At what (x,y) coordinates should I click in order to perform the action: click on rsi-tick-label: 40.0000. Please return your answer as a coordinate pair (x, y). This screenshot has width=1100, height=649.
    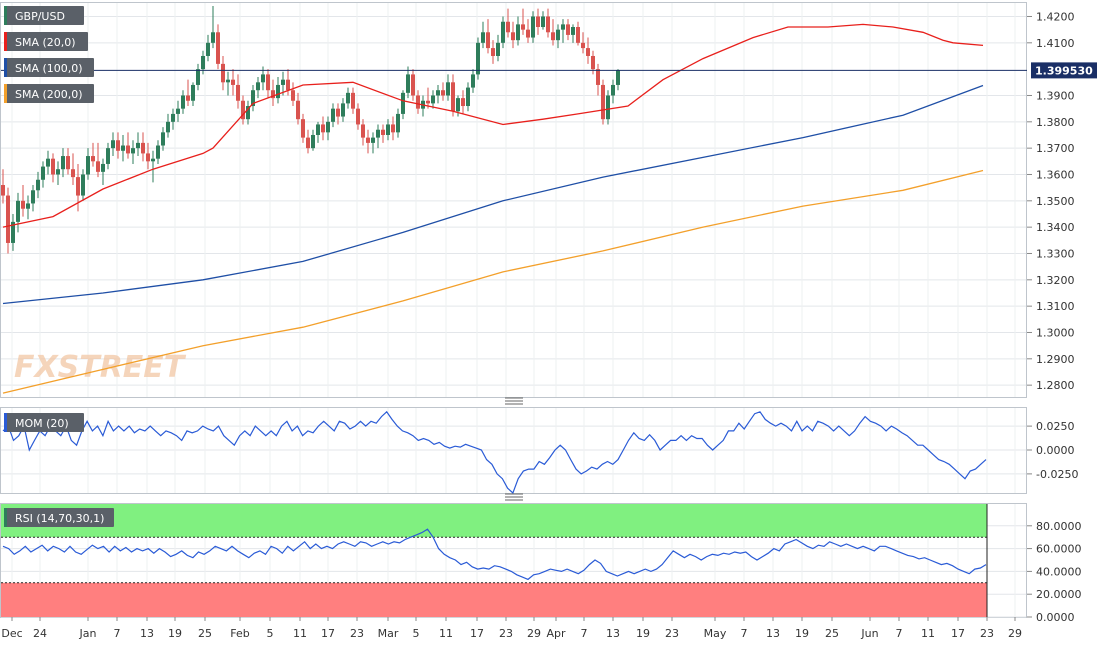
    Looking at the image, I should click on (1059, 571).